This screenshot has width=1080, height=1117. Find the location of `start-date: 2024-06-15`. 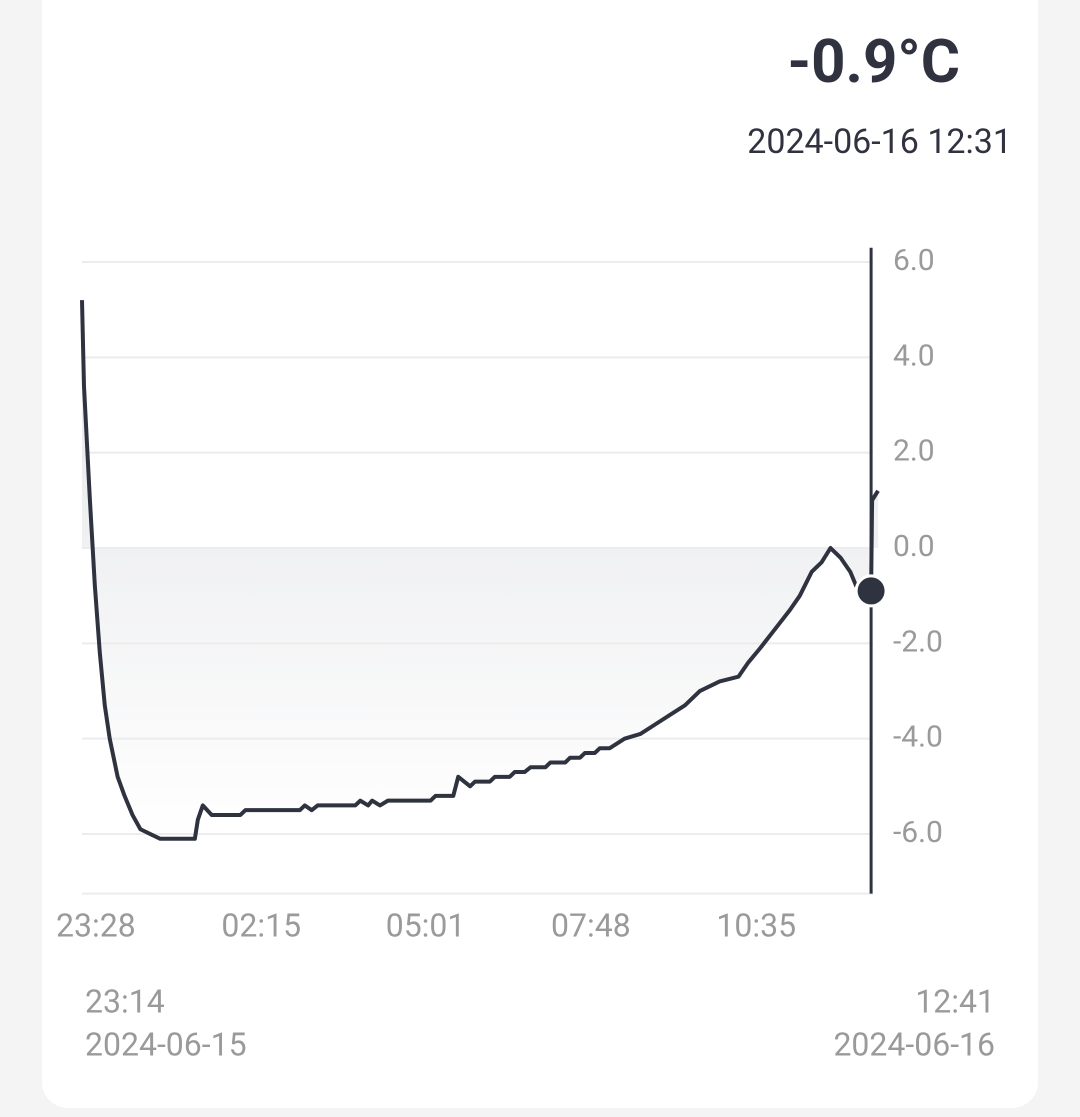

start-date: 2024-06-15 is located at coordinates (166, 1044).